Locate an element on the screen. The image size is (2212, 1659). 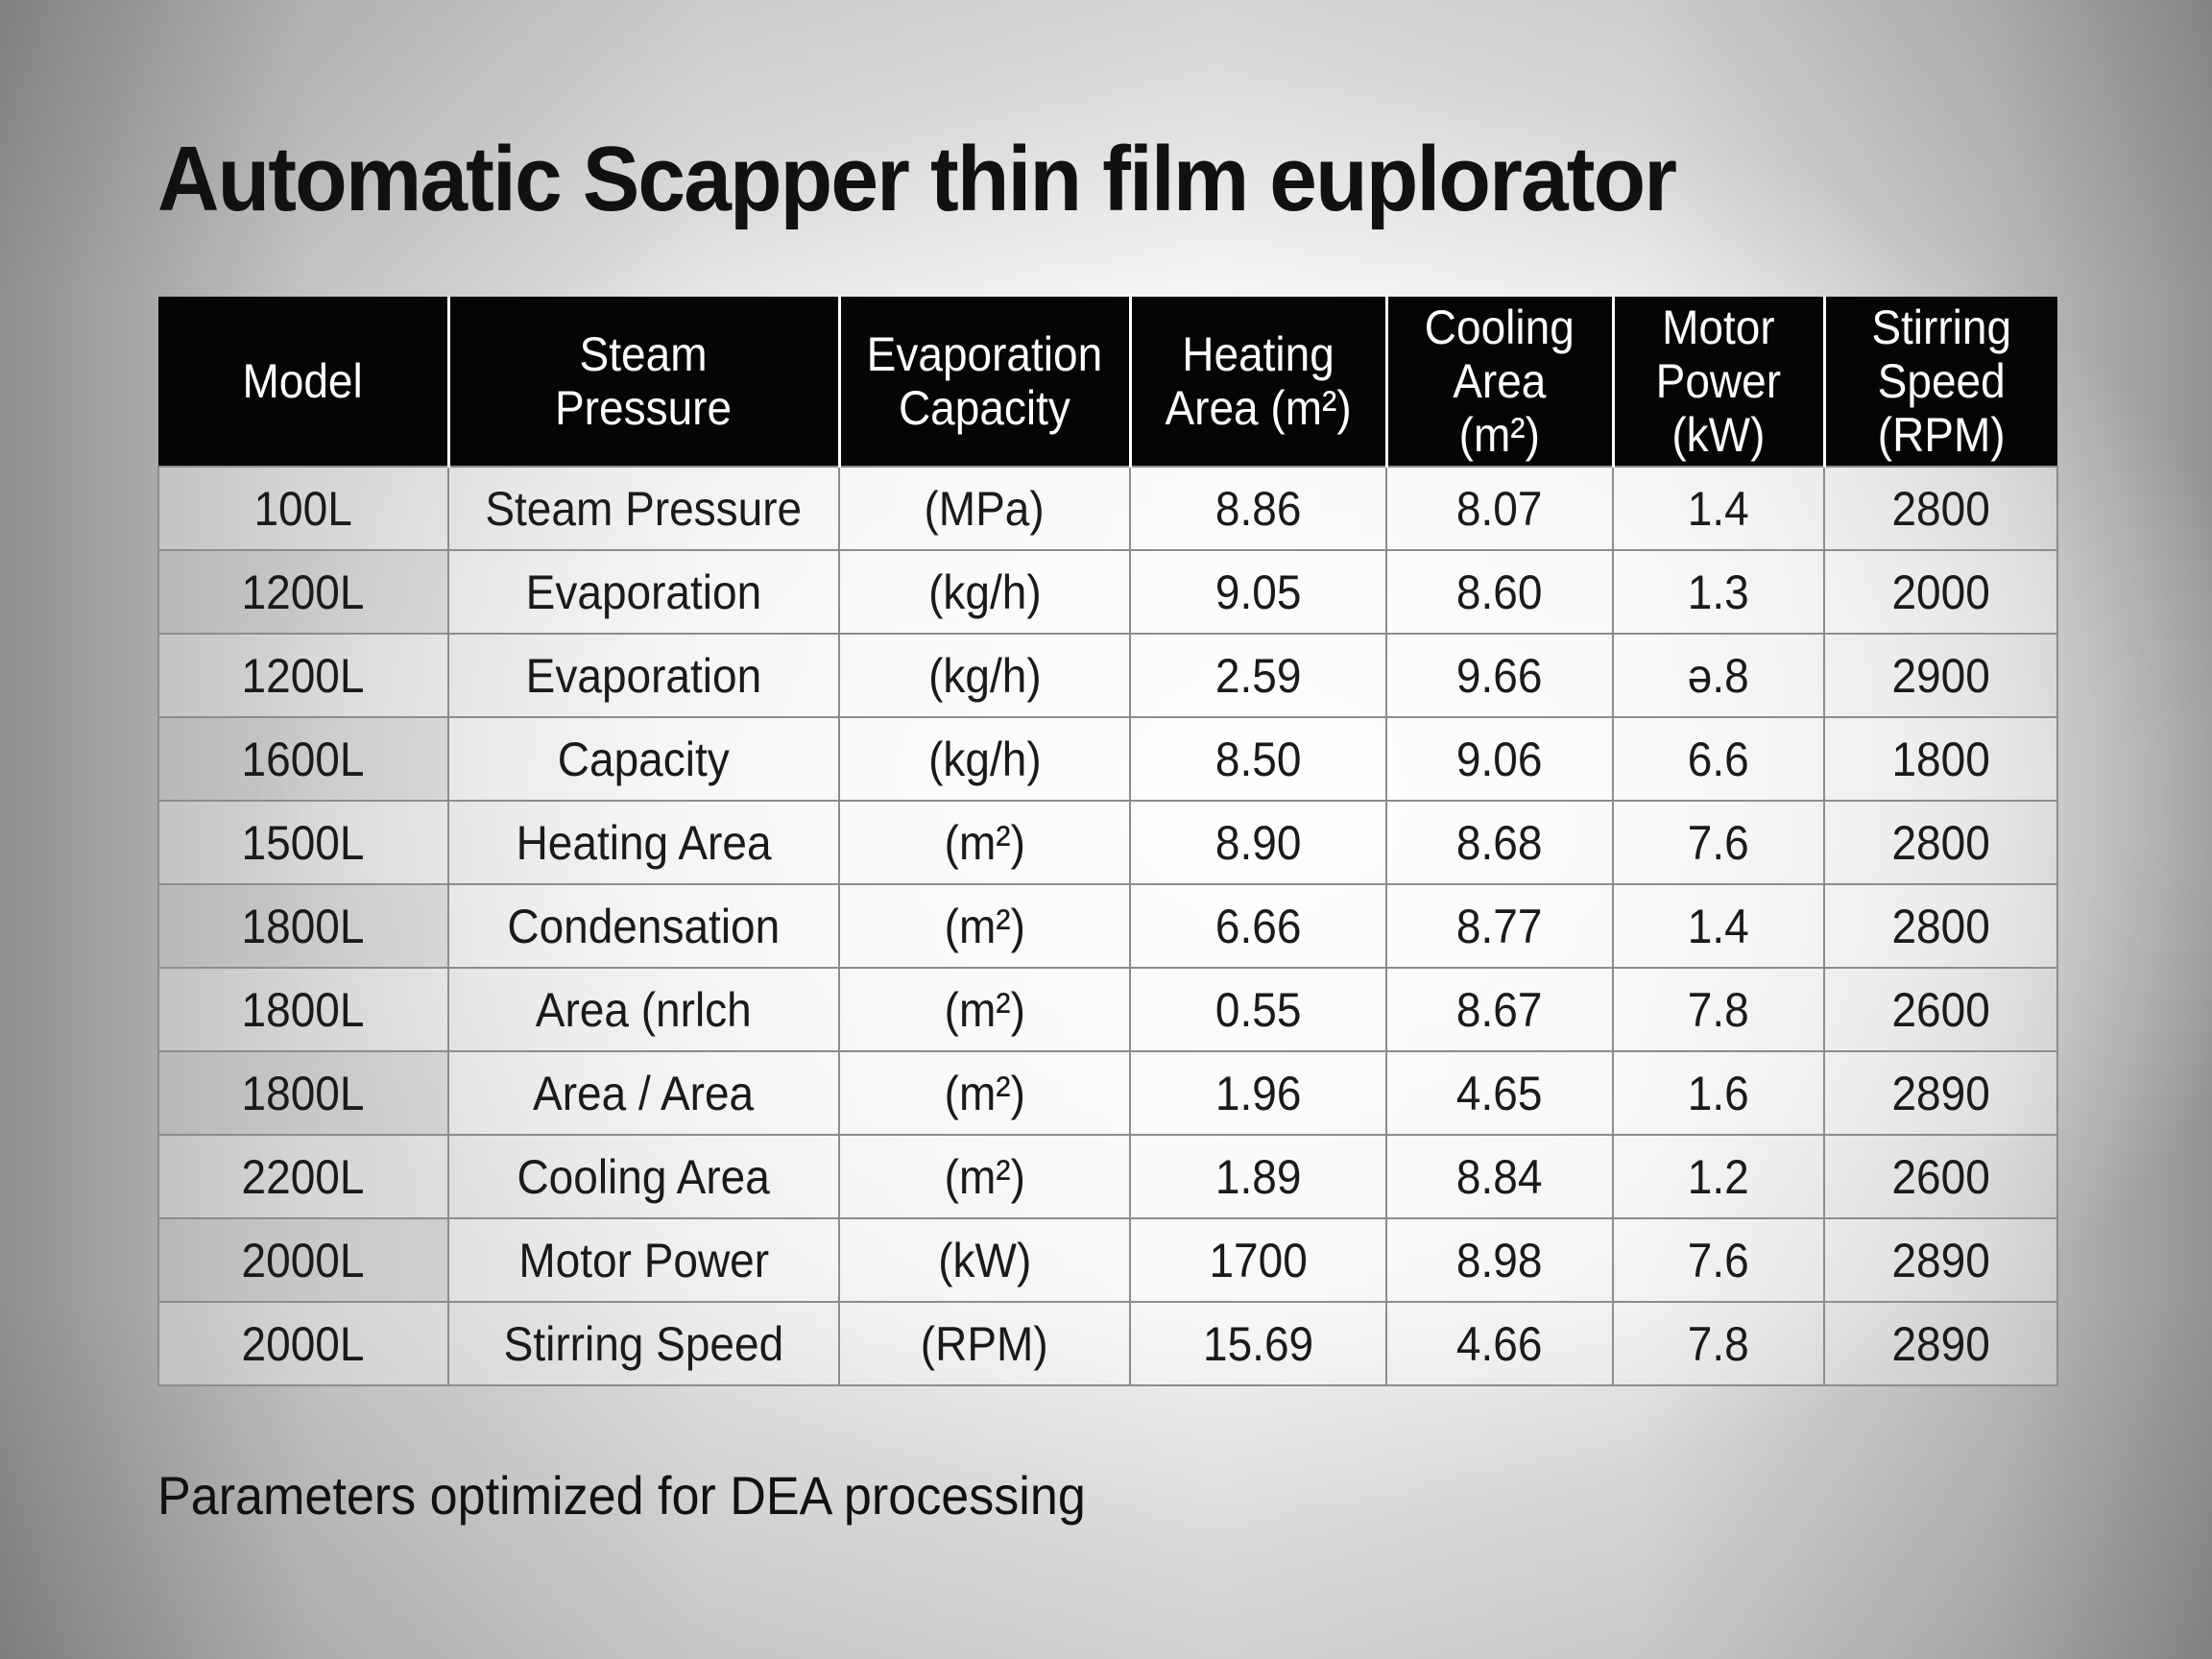
table-cell: Cooling Area is located at coordinates (644, 1176).